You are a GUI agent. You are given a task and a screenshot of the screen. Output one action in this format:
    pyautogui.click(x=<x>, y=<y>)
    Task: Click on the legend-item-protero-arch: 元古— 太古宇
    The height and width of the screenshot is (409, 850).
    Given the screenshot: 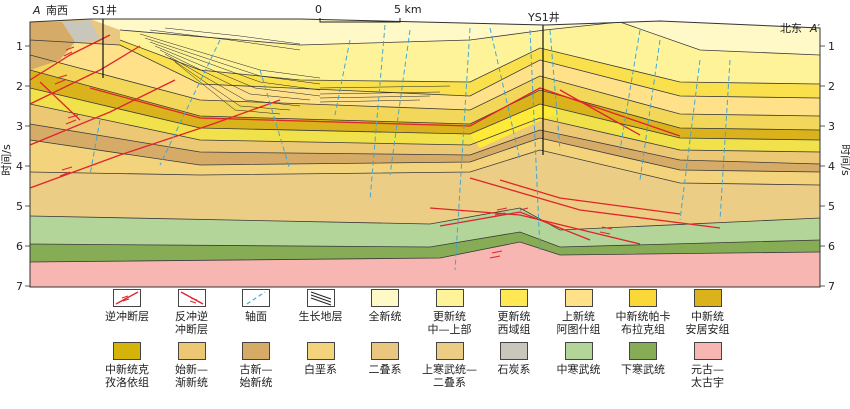 What is the action you would take?
    pyautogui.click(x=708, y=365)
    